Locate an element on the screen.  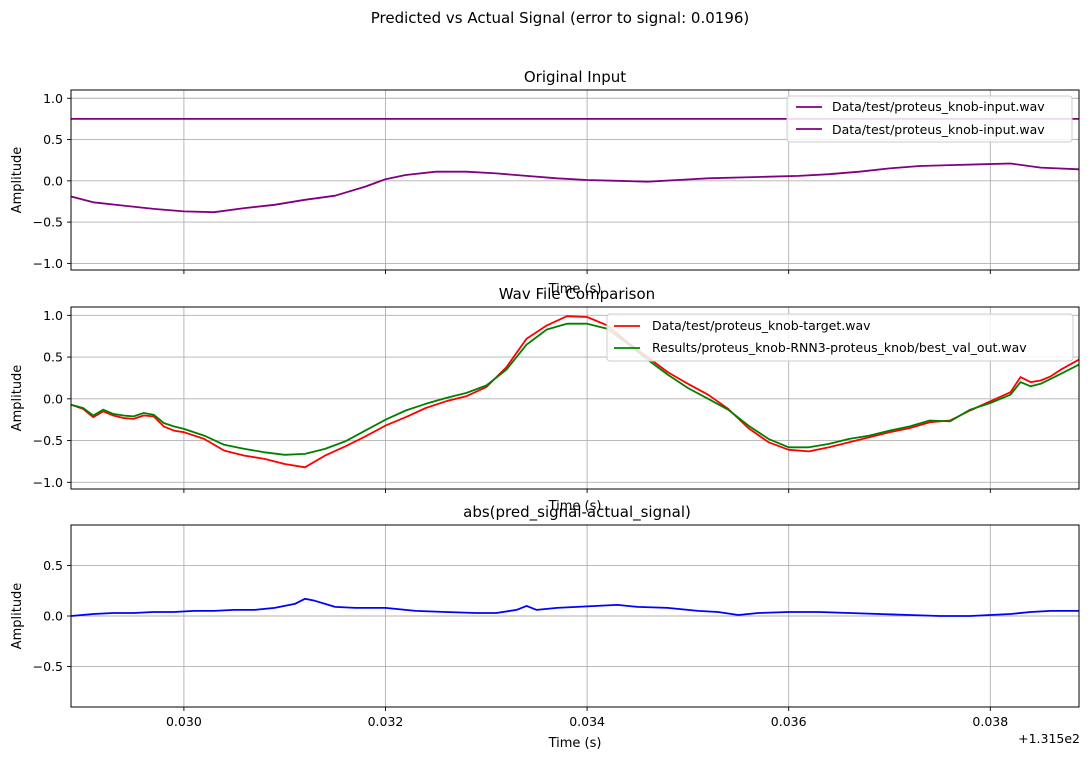
x-ticks: 0.030 0.032 0.034 0.036 0.038 is located at coordinates (587, 718).